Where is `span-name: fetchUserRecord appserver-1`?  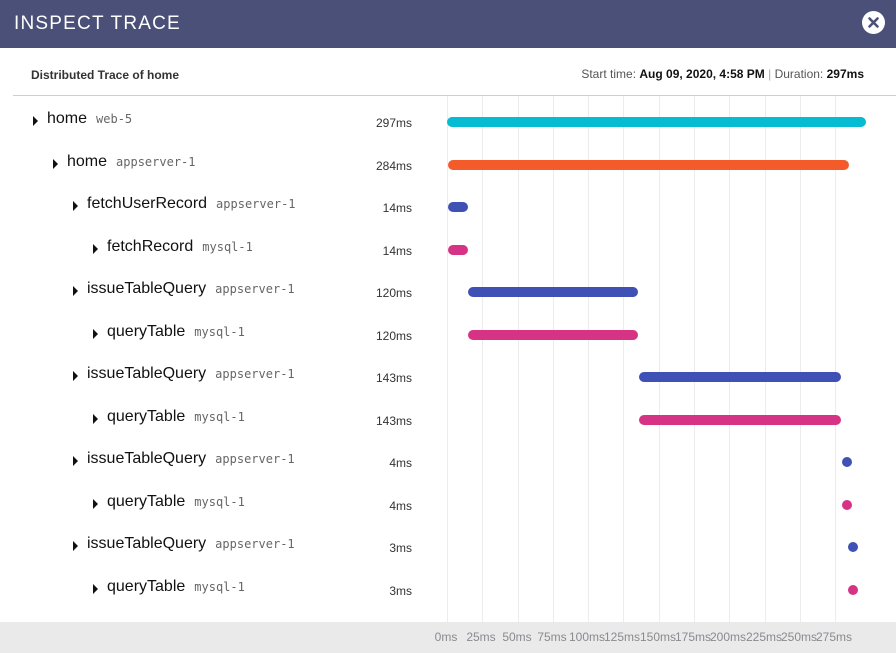
span-name: fetchUserRecord appserver-1 is located at coordinates (191, 204).